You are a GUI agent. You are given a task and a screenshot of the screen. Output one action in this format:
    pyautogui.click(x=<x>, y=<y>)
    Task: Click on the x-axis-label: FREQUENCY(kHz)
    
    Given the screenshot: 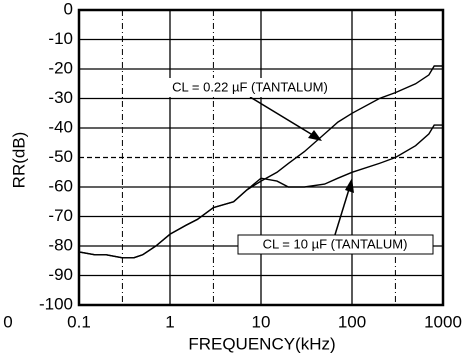 What is the action you would take?
    pyautogui.click(x=261, y=343)
    